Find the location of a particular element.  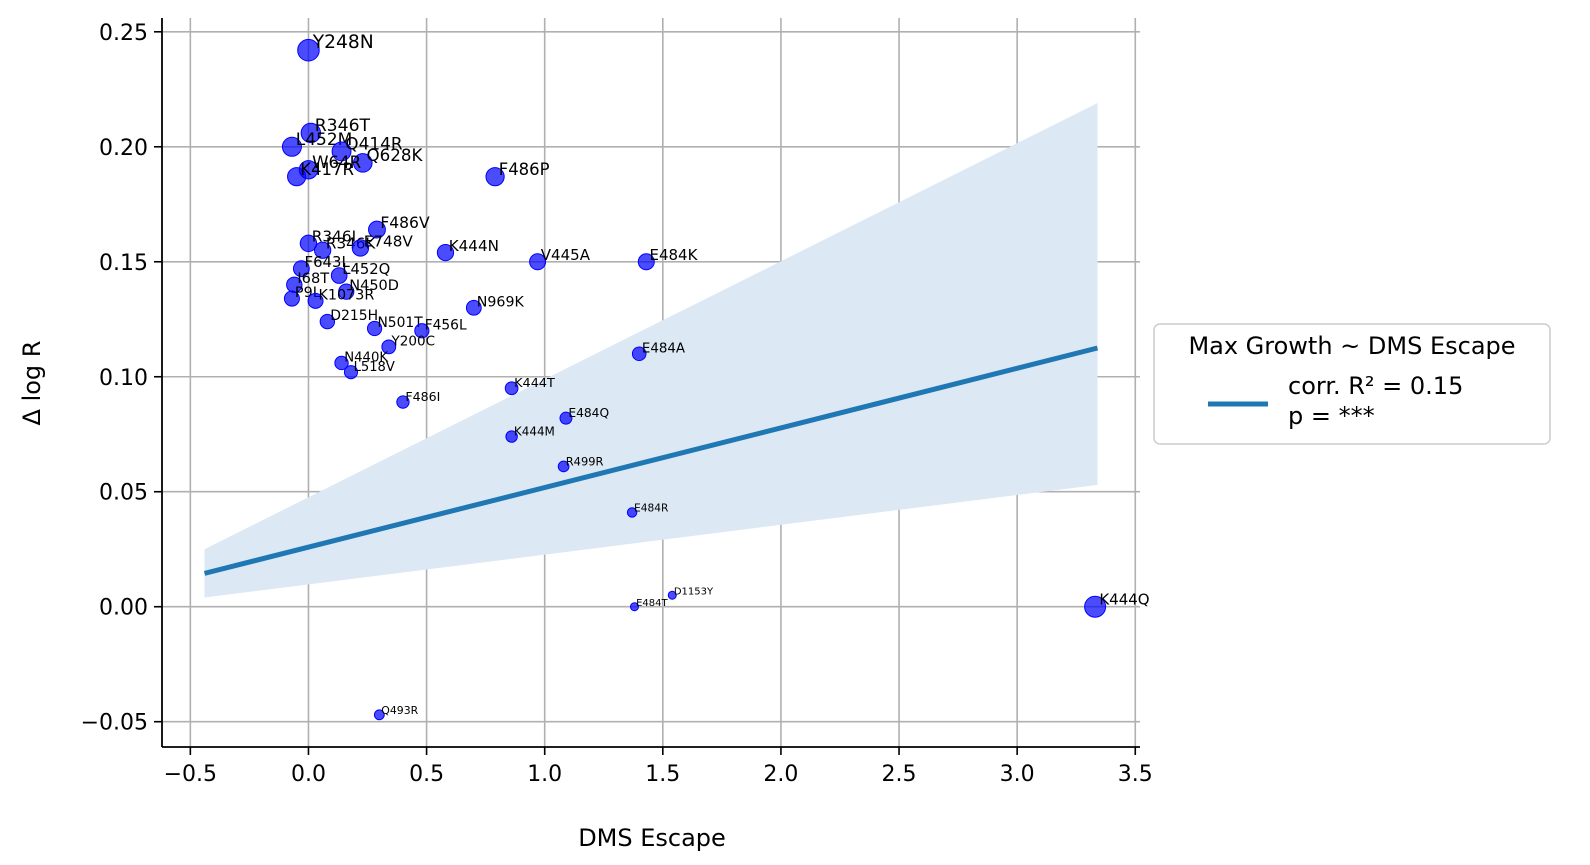

data-point-group: F486V is located at coordinates (399, 226).